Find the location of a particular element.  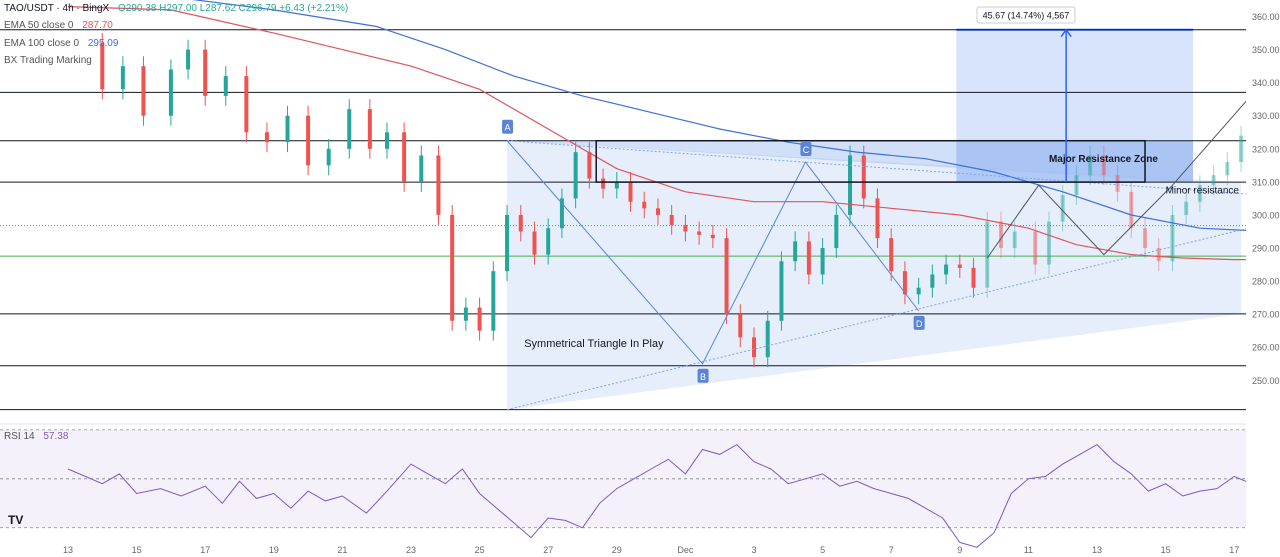

indicator-ema50: EMA 50 close 0 287.70 is located at coordinates (58, 25).